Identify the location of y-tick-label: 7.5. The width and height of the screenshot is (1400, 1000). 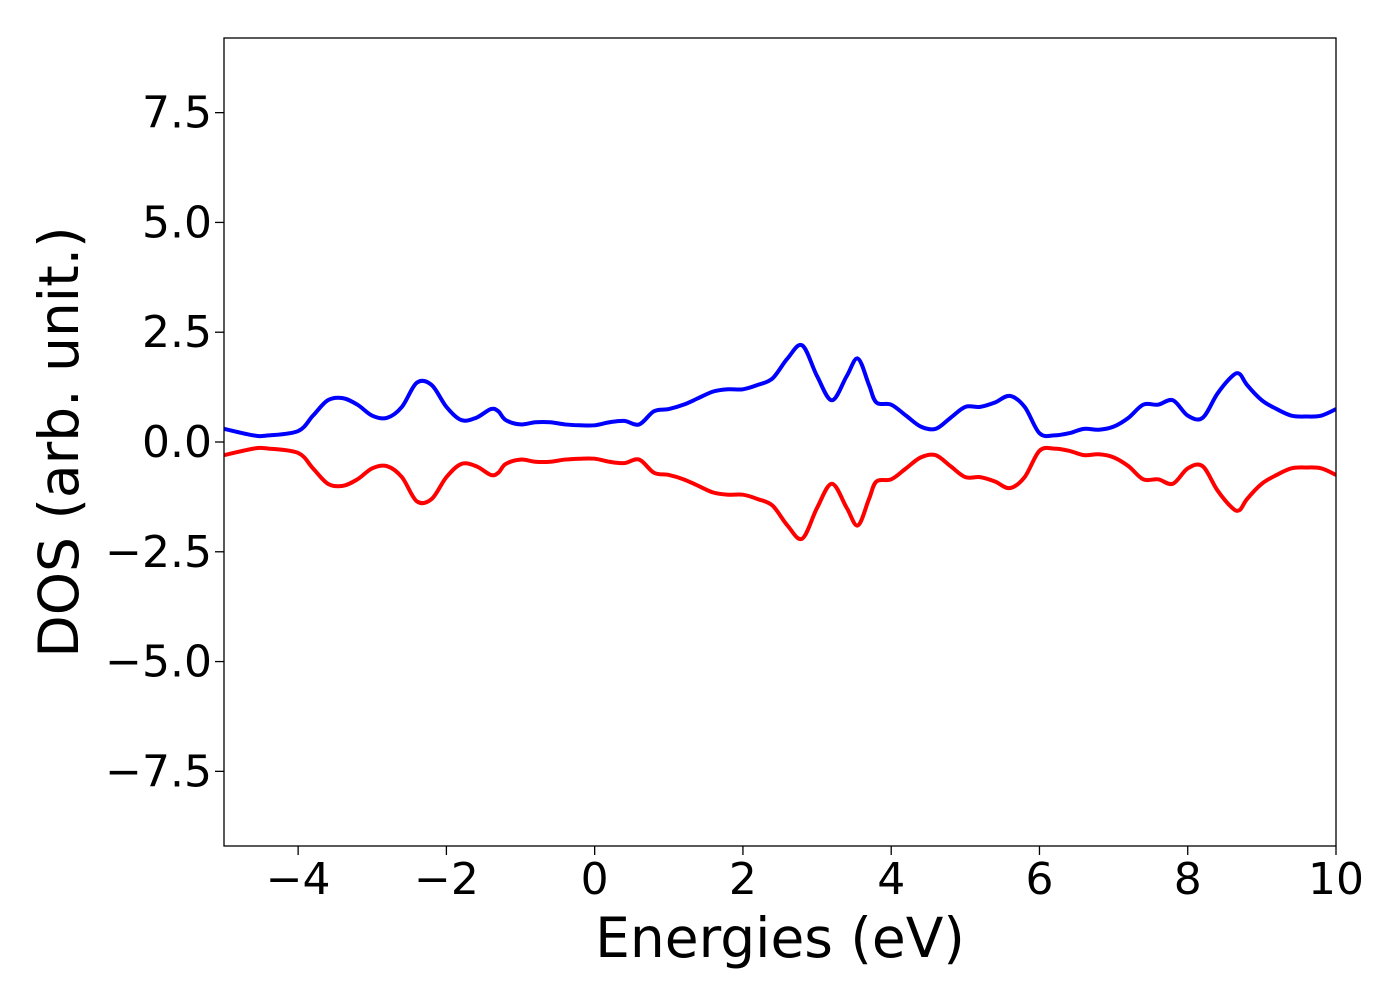
(177, 113).